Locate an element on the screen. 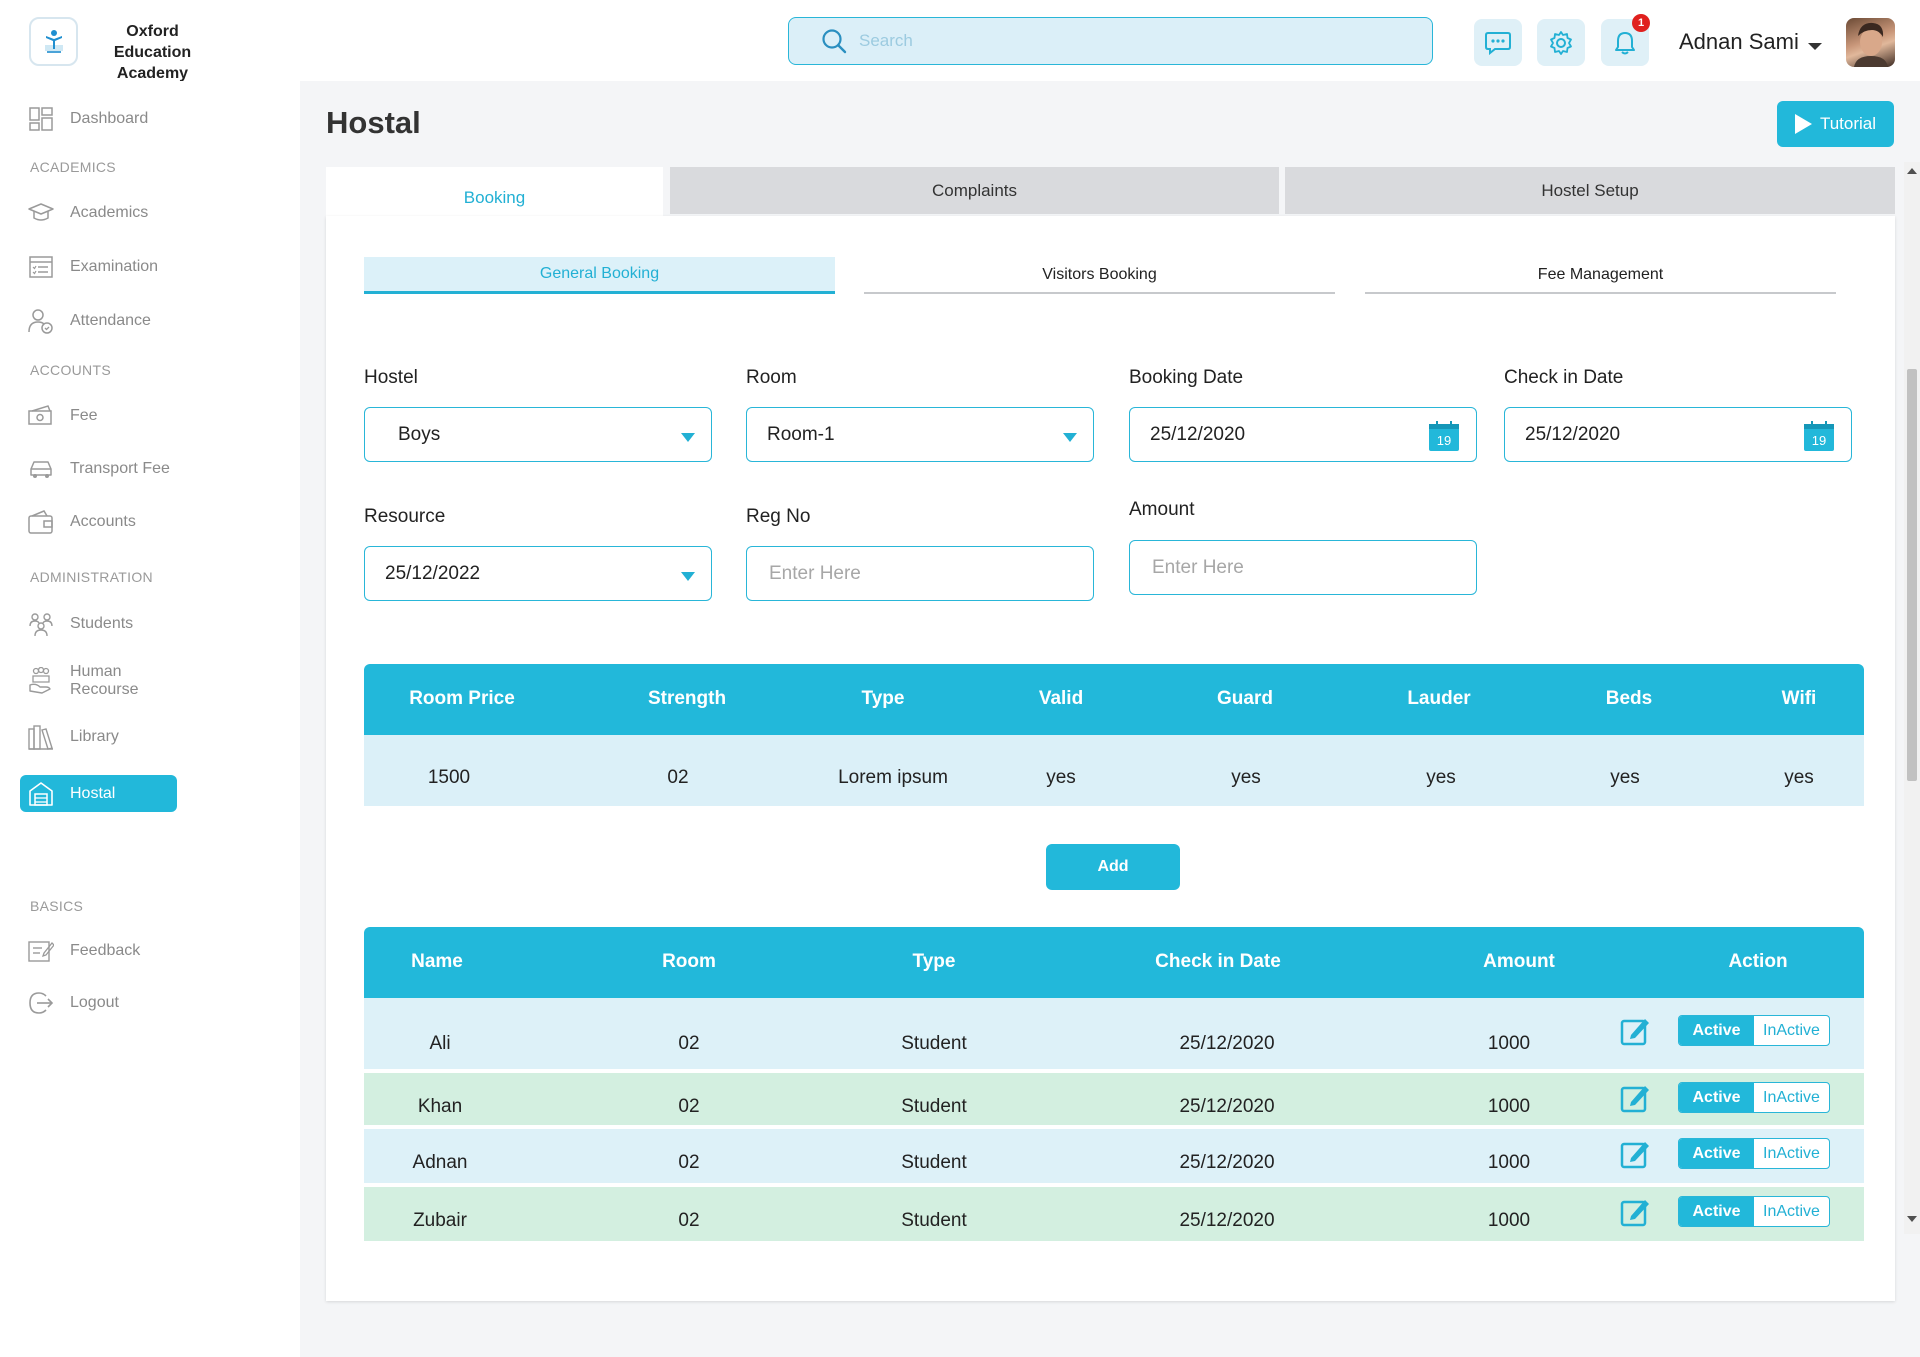  sidebar-item-library: Library is located at coordinates (98, 736).